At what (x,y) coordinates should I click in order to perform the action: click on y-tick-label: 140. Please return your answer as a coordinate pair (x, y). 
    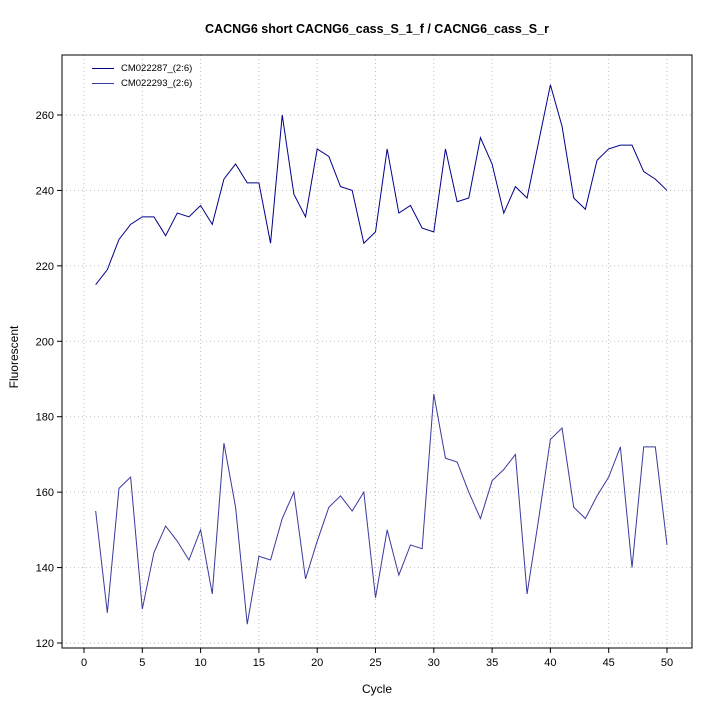
    Looking at the image, I should click on (45, 569).